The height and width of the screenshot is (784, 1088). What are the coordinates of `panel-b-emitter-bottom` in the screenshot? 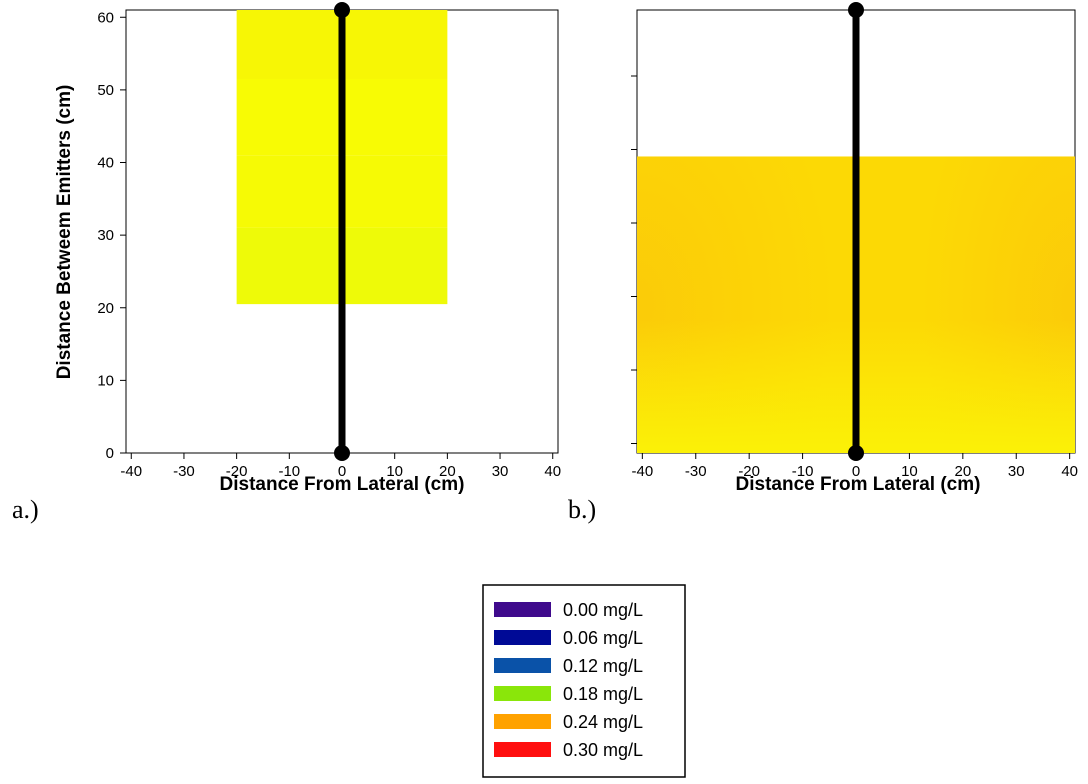 It's located at (856, 453).